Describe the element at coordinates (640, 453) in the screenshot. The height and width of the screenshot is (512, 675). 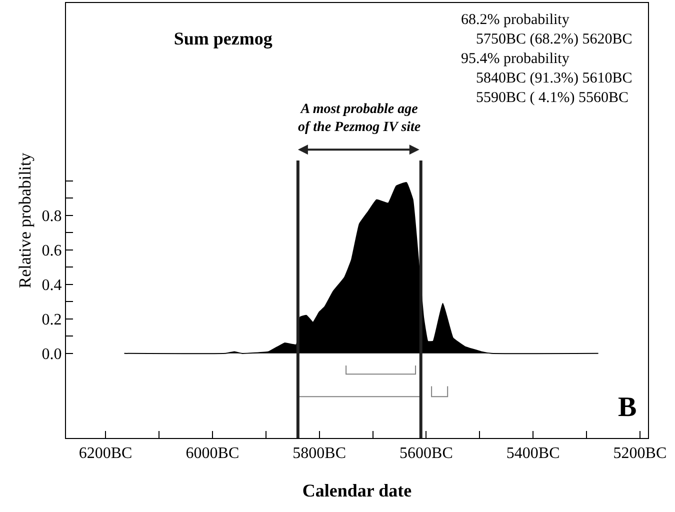
I see `x-tick-label: 5200BC` at that location.